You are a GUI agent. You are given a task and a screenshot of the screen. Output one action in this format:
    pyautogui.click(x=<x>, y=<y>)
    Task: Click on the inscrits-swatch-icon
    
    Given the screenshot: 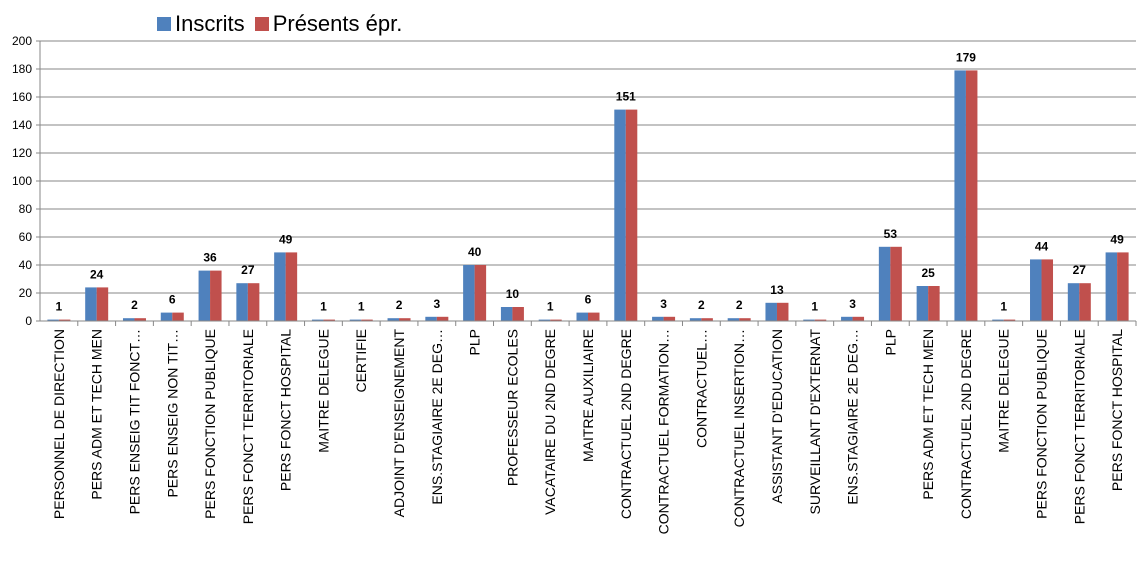 What is the action you would take?
    pyautogui.click(x=164, y=24)
    